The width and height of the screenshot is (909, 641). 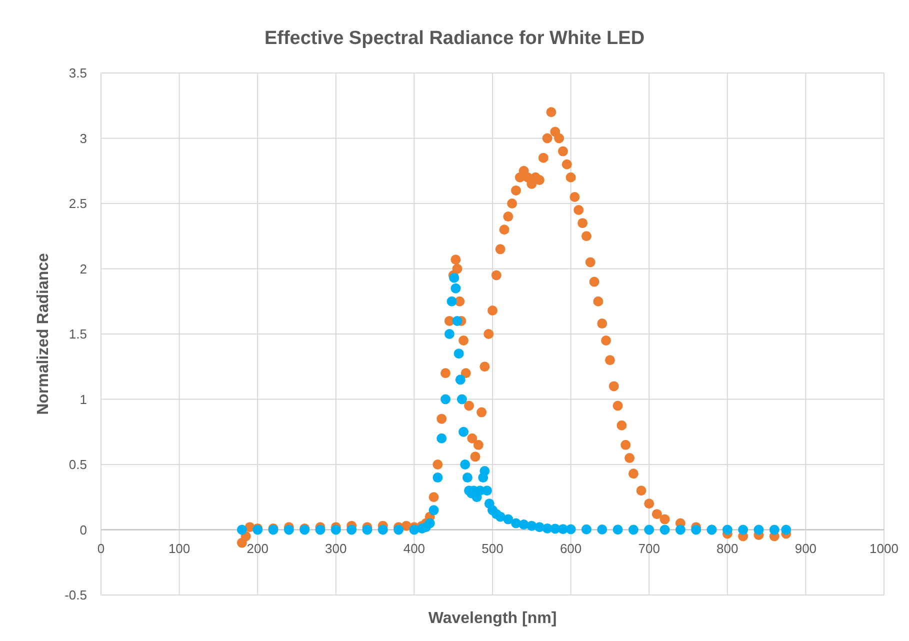 What do you see at coordinates (727, 548) in the screenshot?
I see `x-tick-label: 800` at bounding box center [727, 548].